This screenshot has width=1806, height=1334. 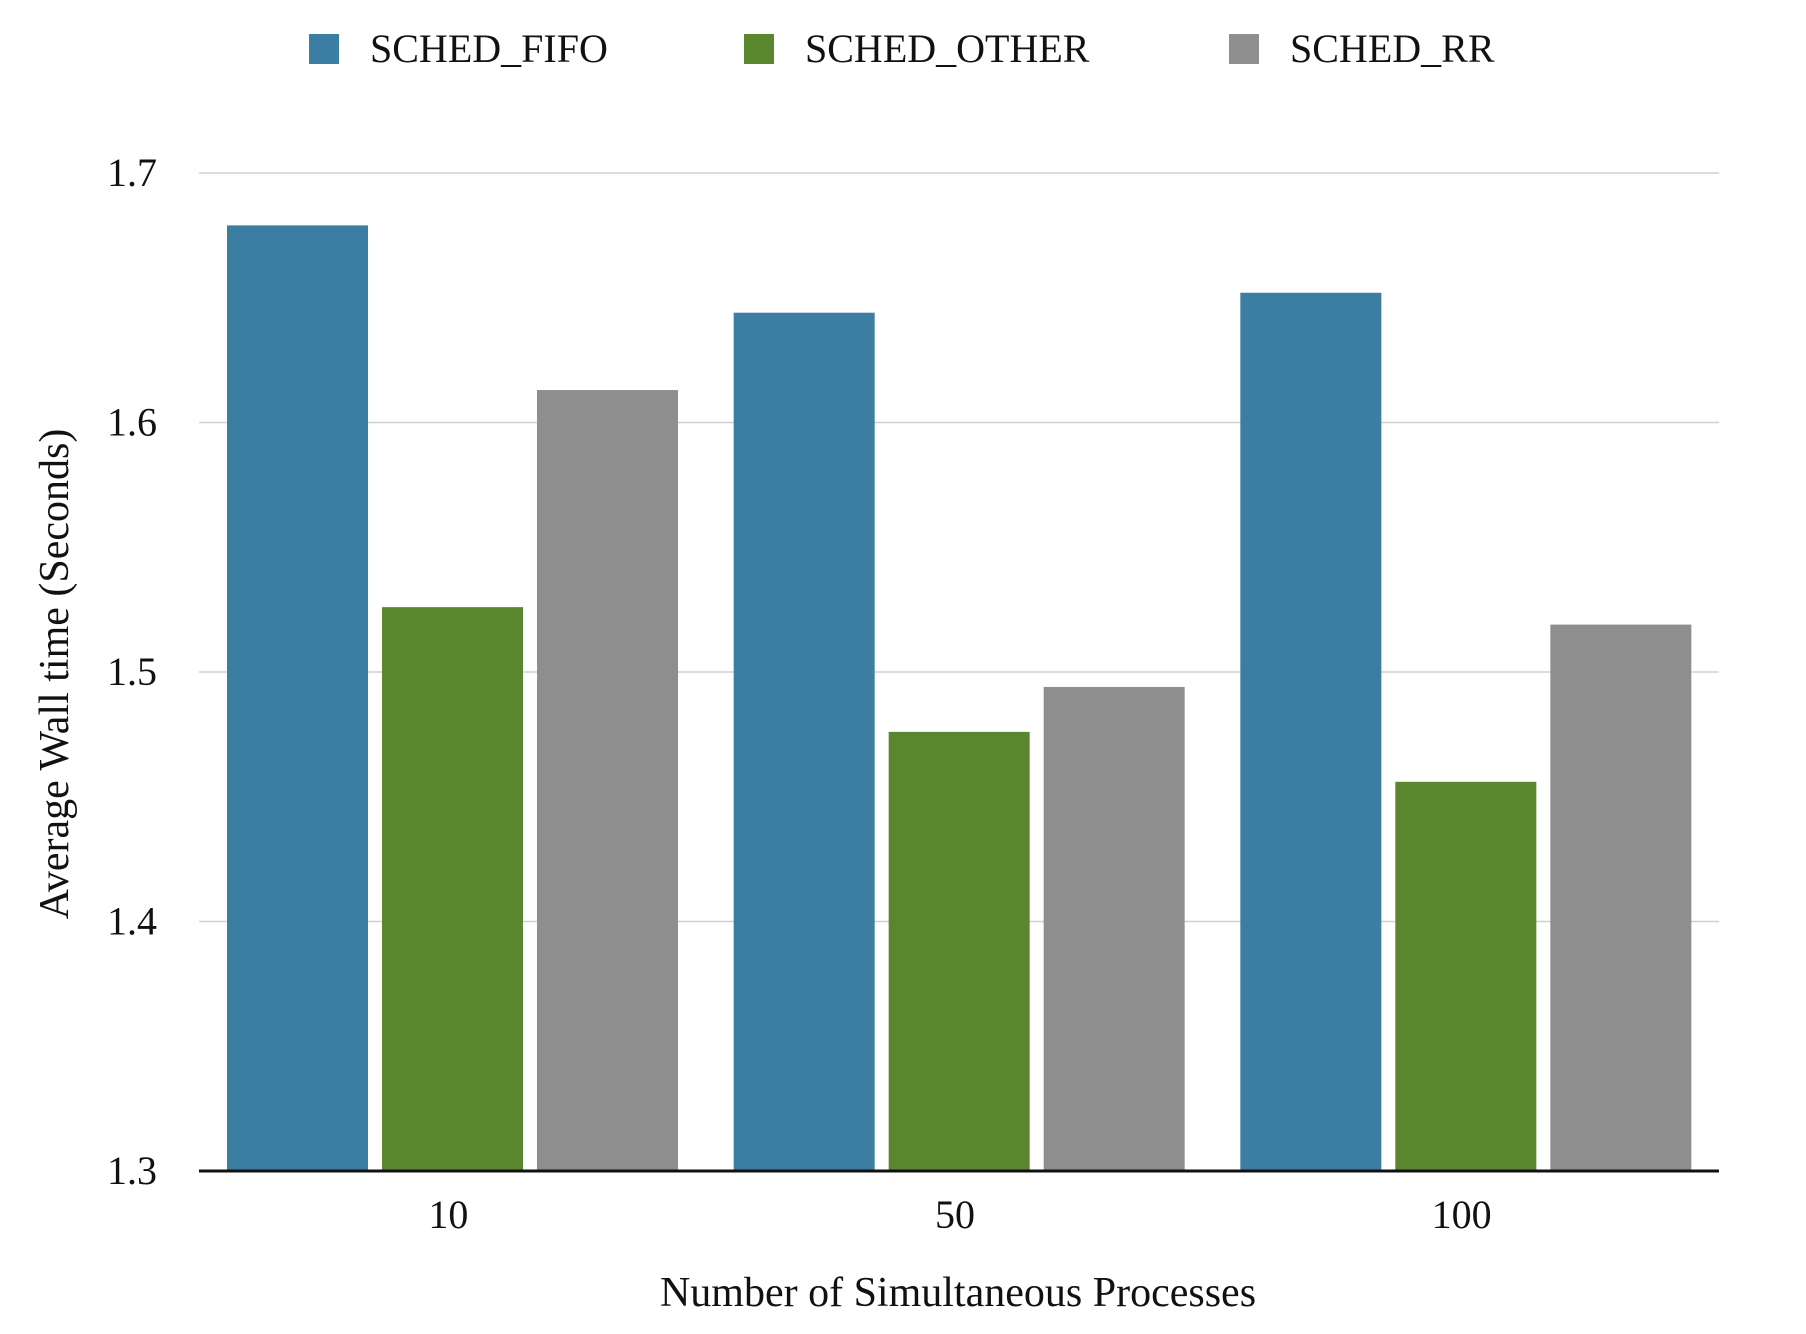 I want to click on legend-label: SCHED_OTHER, so click(x=947, y=48).